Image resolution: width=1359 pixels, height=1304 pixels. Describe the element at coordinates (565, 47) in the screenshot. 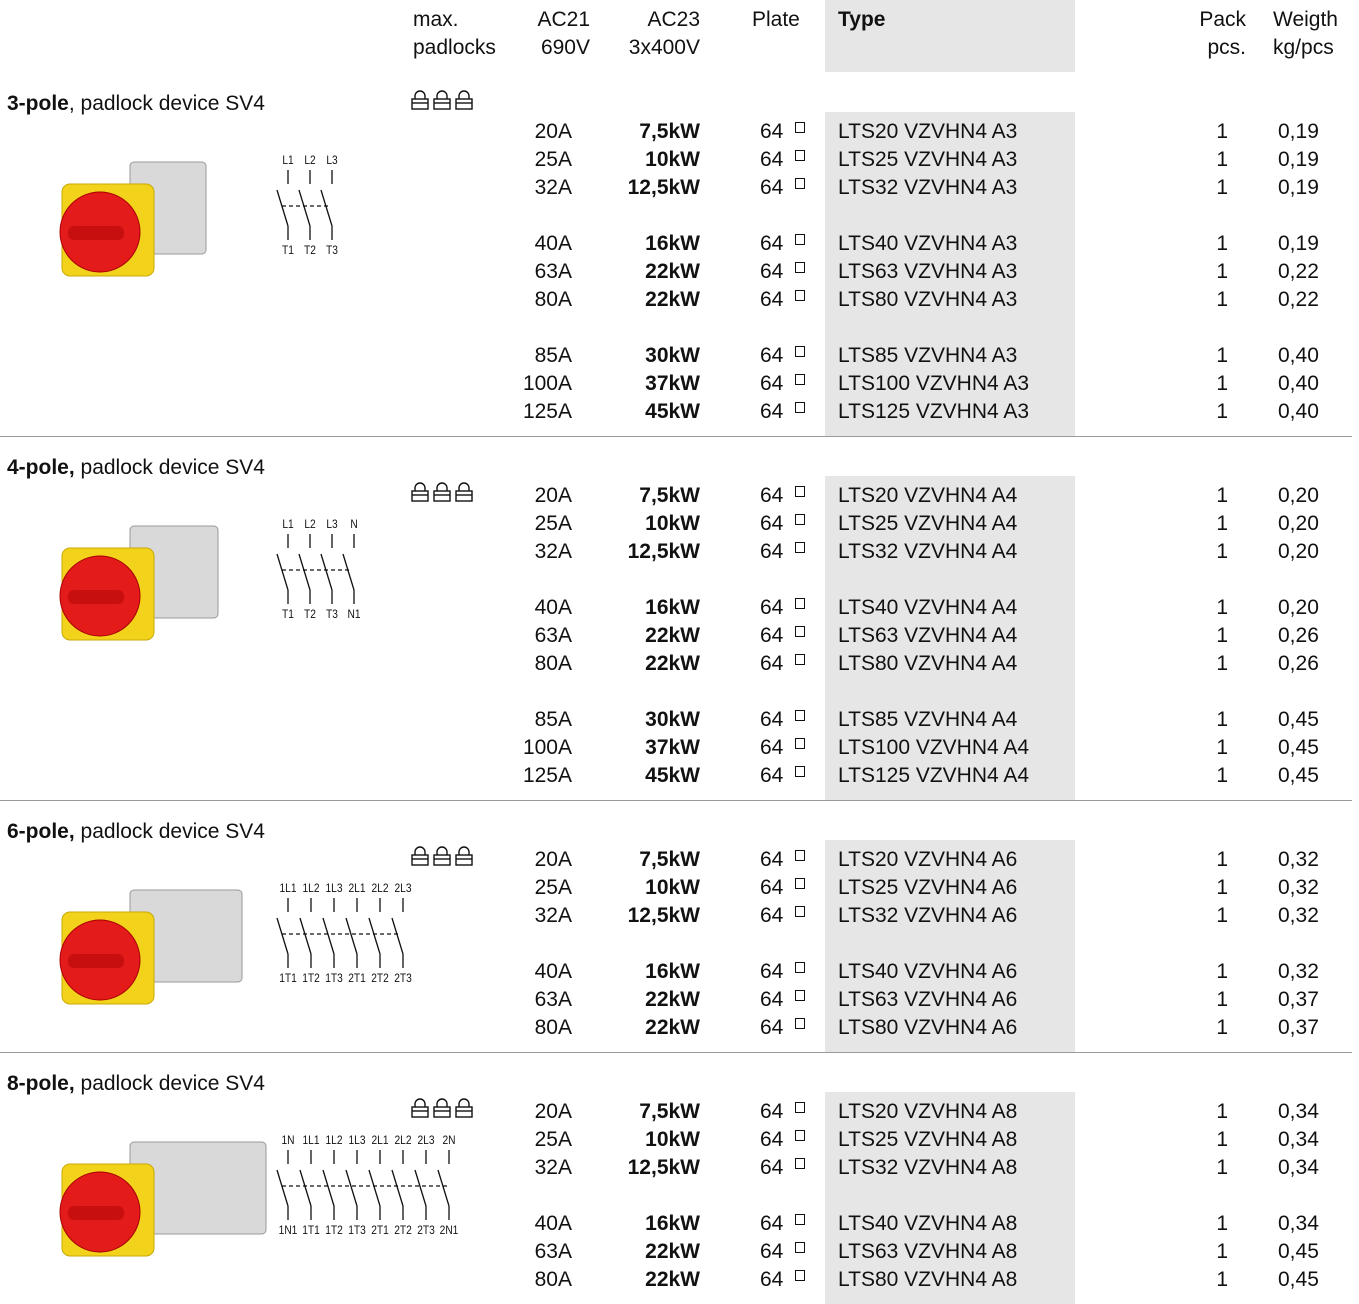

I see `header-ac21: 690V` at that location.